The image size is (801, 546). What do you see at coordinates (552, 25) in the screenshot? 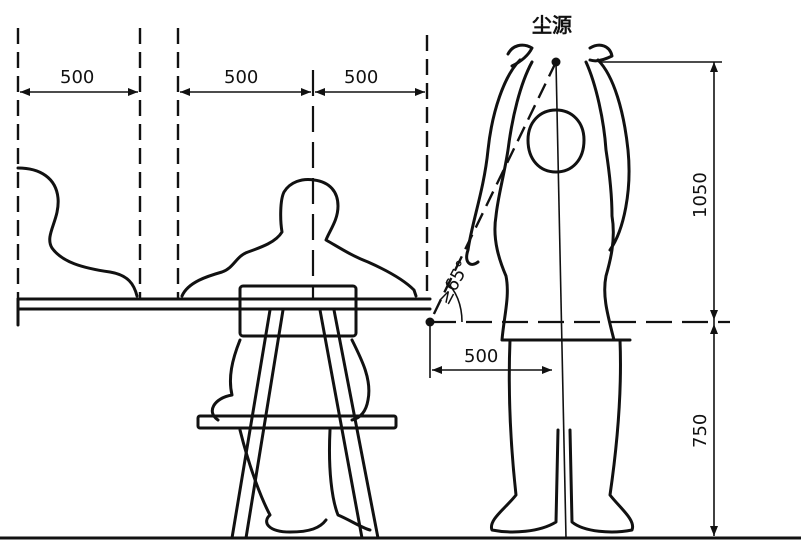
I see `dust-source-label: 尘源` at bounding box center [552, 25].